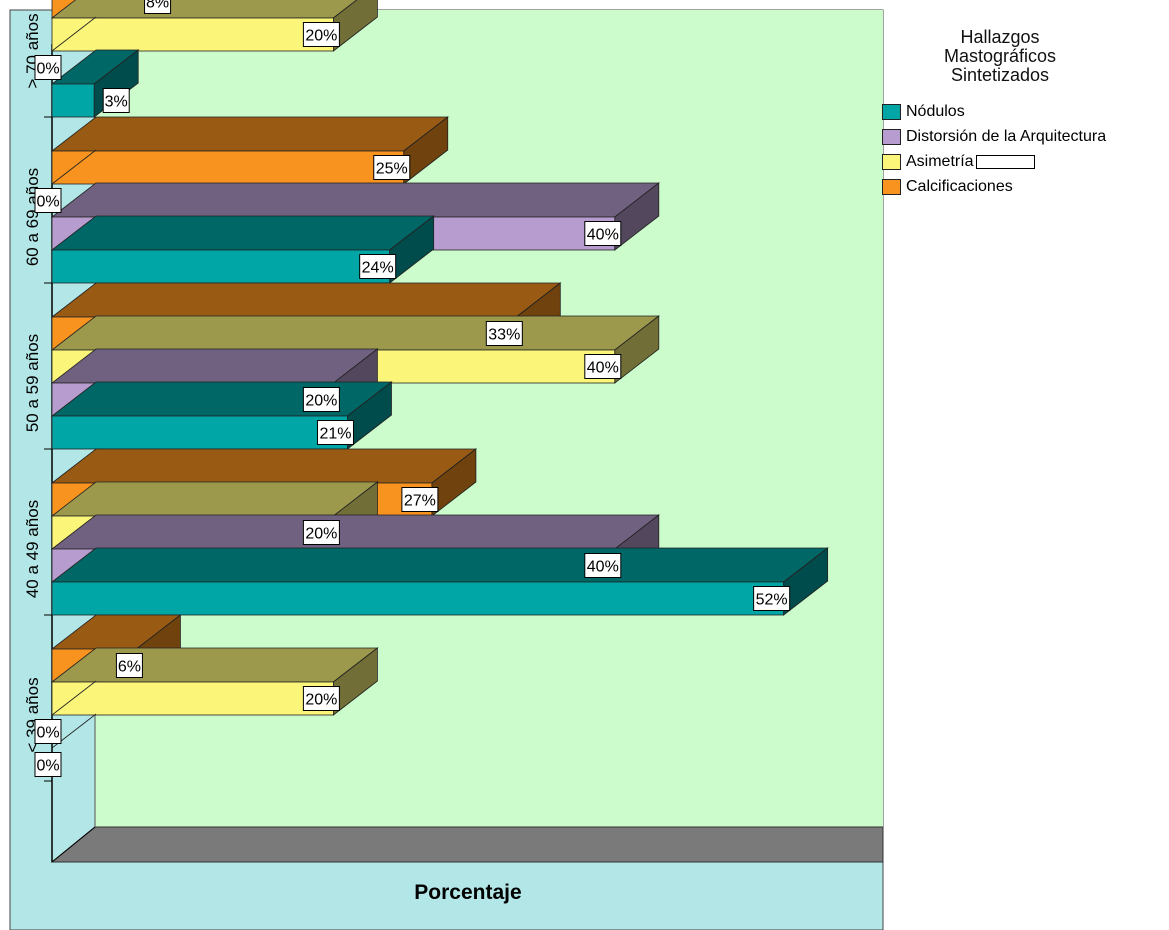 Image resolution: width=1169 pixels, height=930 pixels. I want to click on legend-label: Asimetría, so click(940, 161).